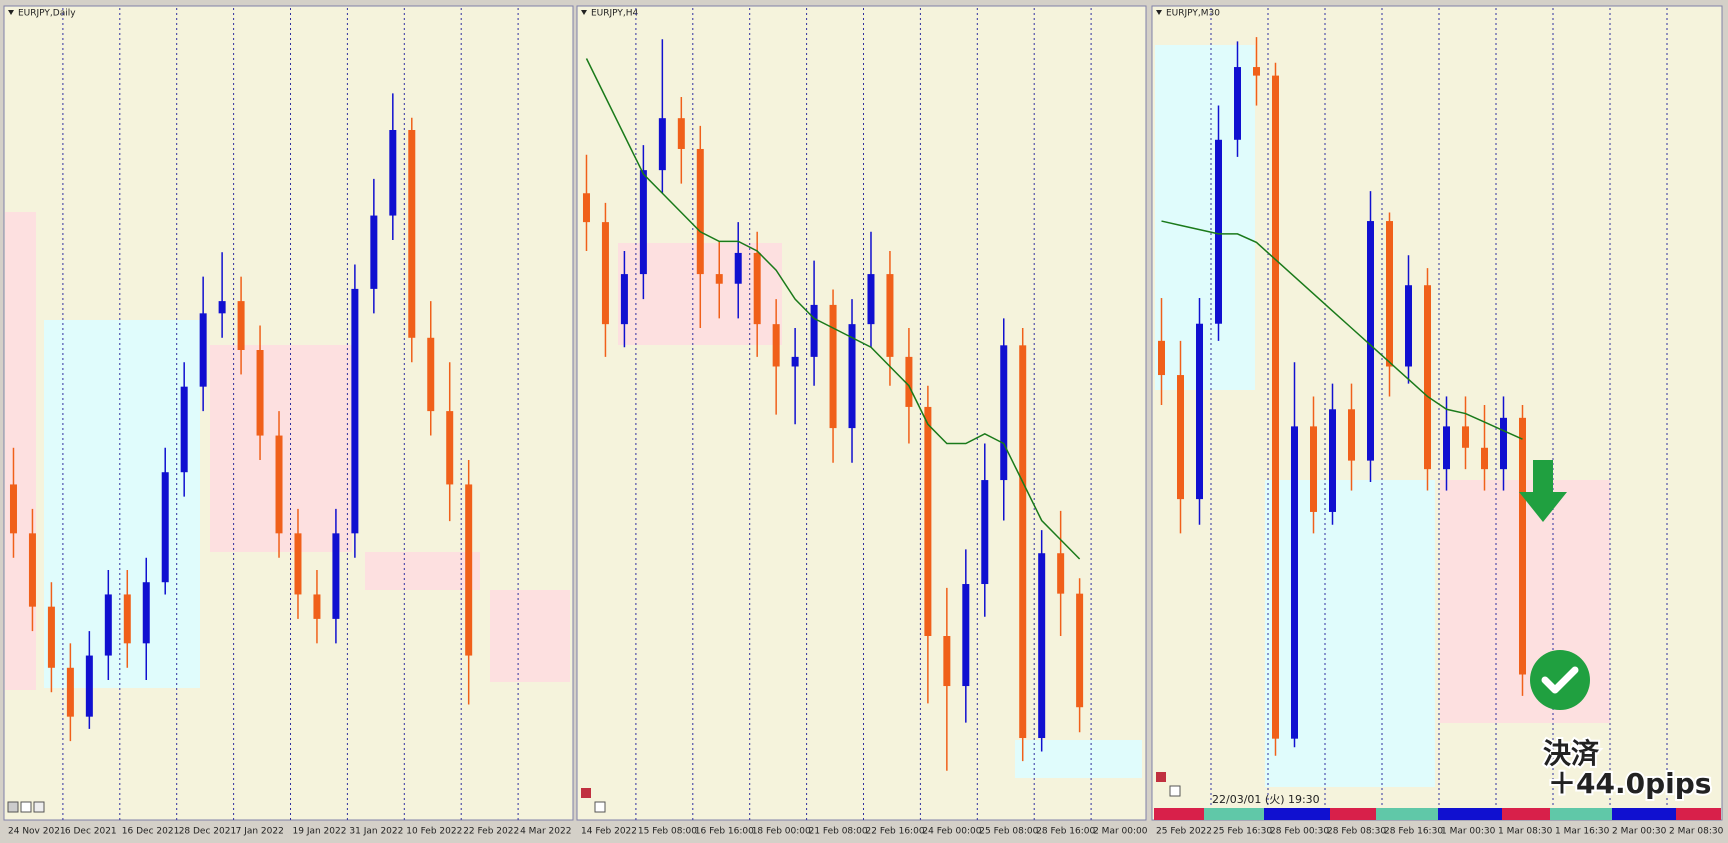 The image size is (1728, 843). What do you see at coordinates (151, 832) in the screenshot?
I see `x-tick-label: 16 Dec 2021` at bounding box center [151, 832].